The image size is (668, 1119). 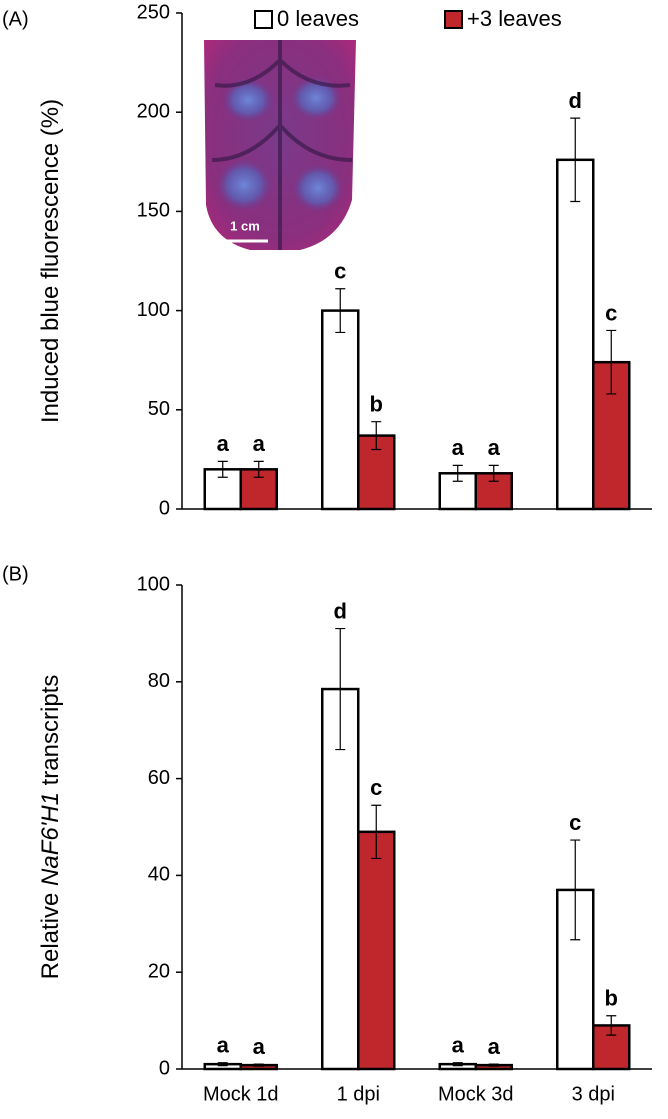 I want to click on y-axis-label-part: Induced blue fluorescence (%), so click(x=50, y=261).